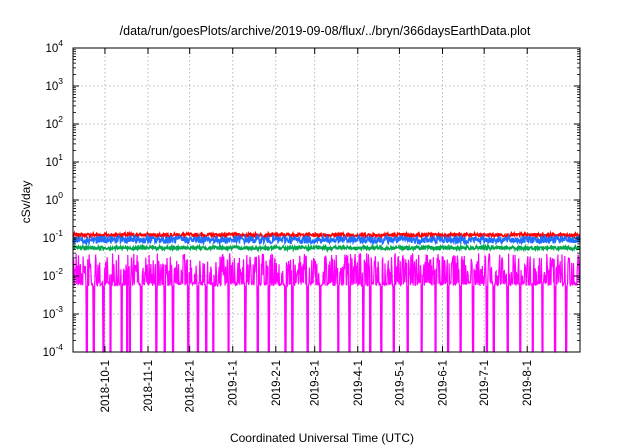  What do you see at coordinates (191, 386) in the screenshot?
I see `x-tick-label: 2018-12-1` at bounding box center [191, 386].